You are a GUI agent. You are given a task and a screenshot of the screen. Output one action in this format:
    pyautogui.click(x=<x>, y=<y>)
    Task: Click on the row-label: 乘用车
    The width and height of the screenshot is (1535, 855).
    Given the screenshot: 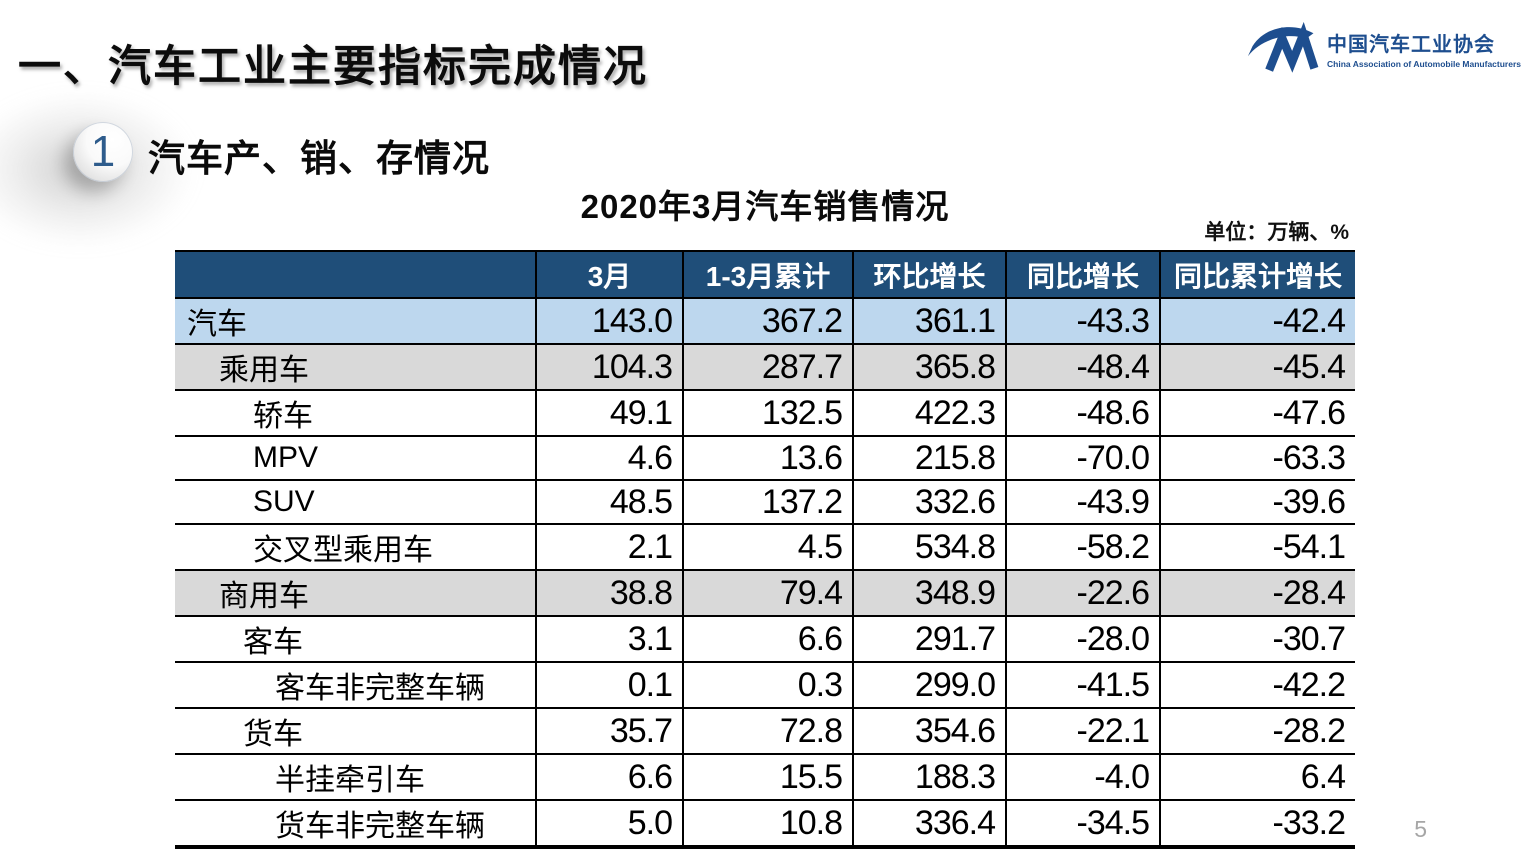 What is the action you would take?
    pyautogui.click(x=355, y=366)
    